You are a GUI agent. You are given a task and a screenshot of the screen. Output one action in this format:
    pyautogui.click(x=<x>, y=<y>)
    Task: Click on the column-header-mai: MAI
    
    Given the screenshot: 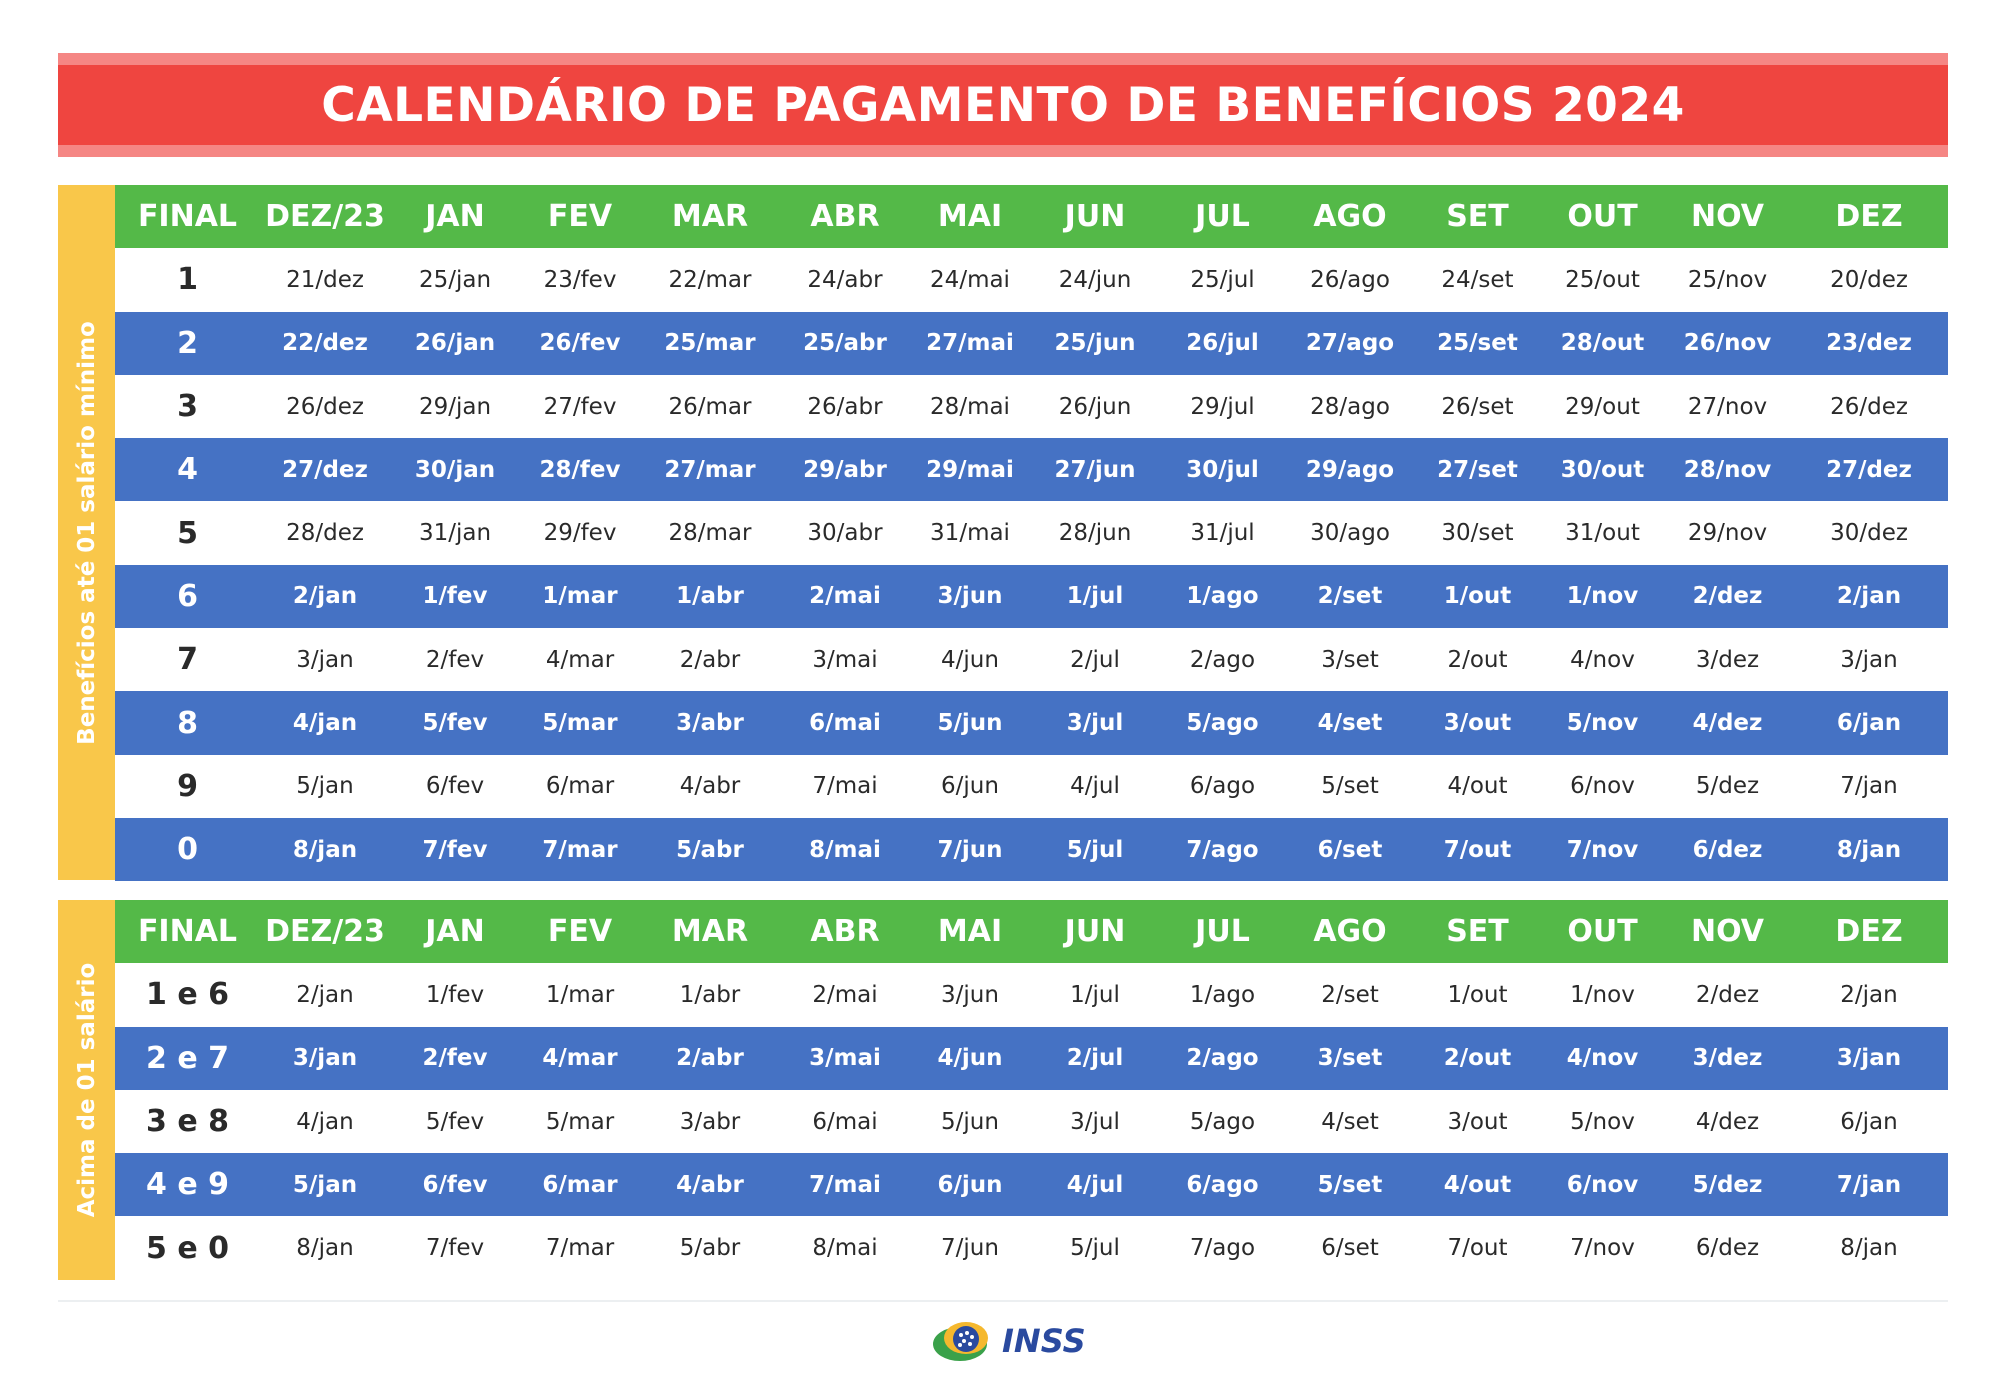 What is the action you would take?
    pyautogui.click(x=970, y=932)
    